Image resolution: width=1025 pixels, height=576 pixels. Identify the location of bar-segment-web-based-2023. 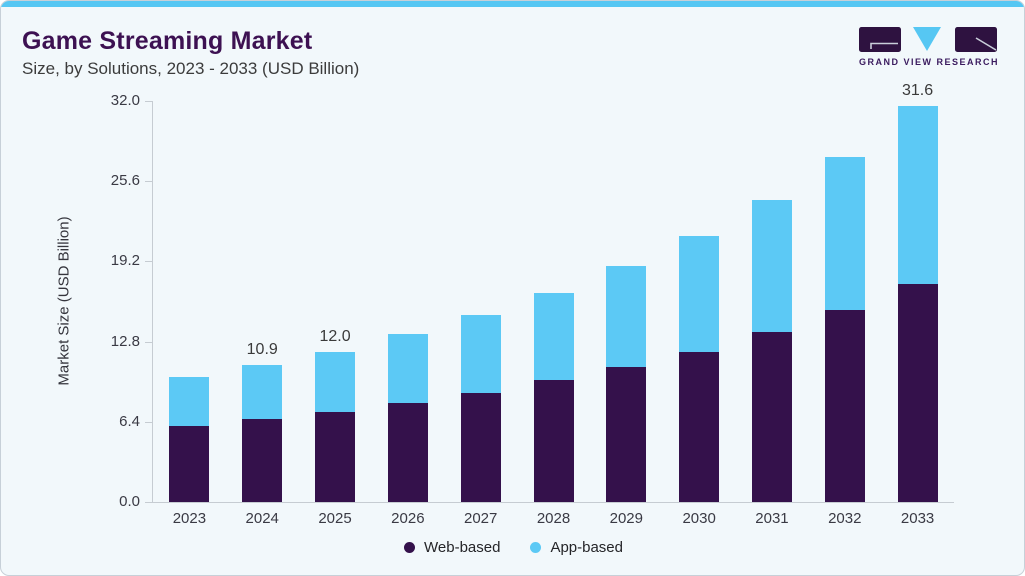
(189, 463).